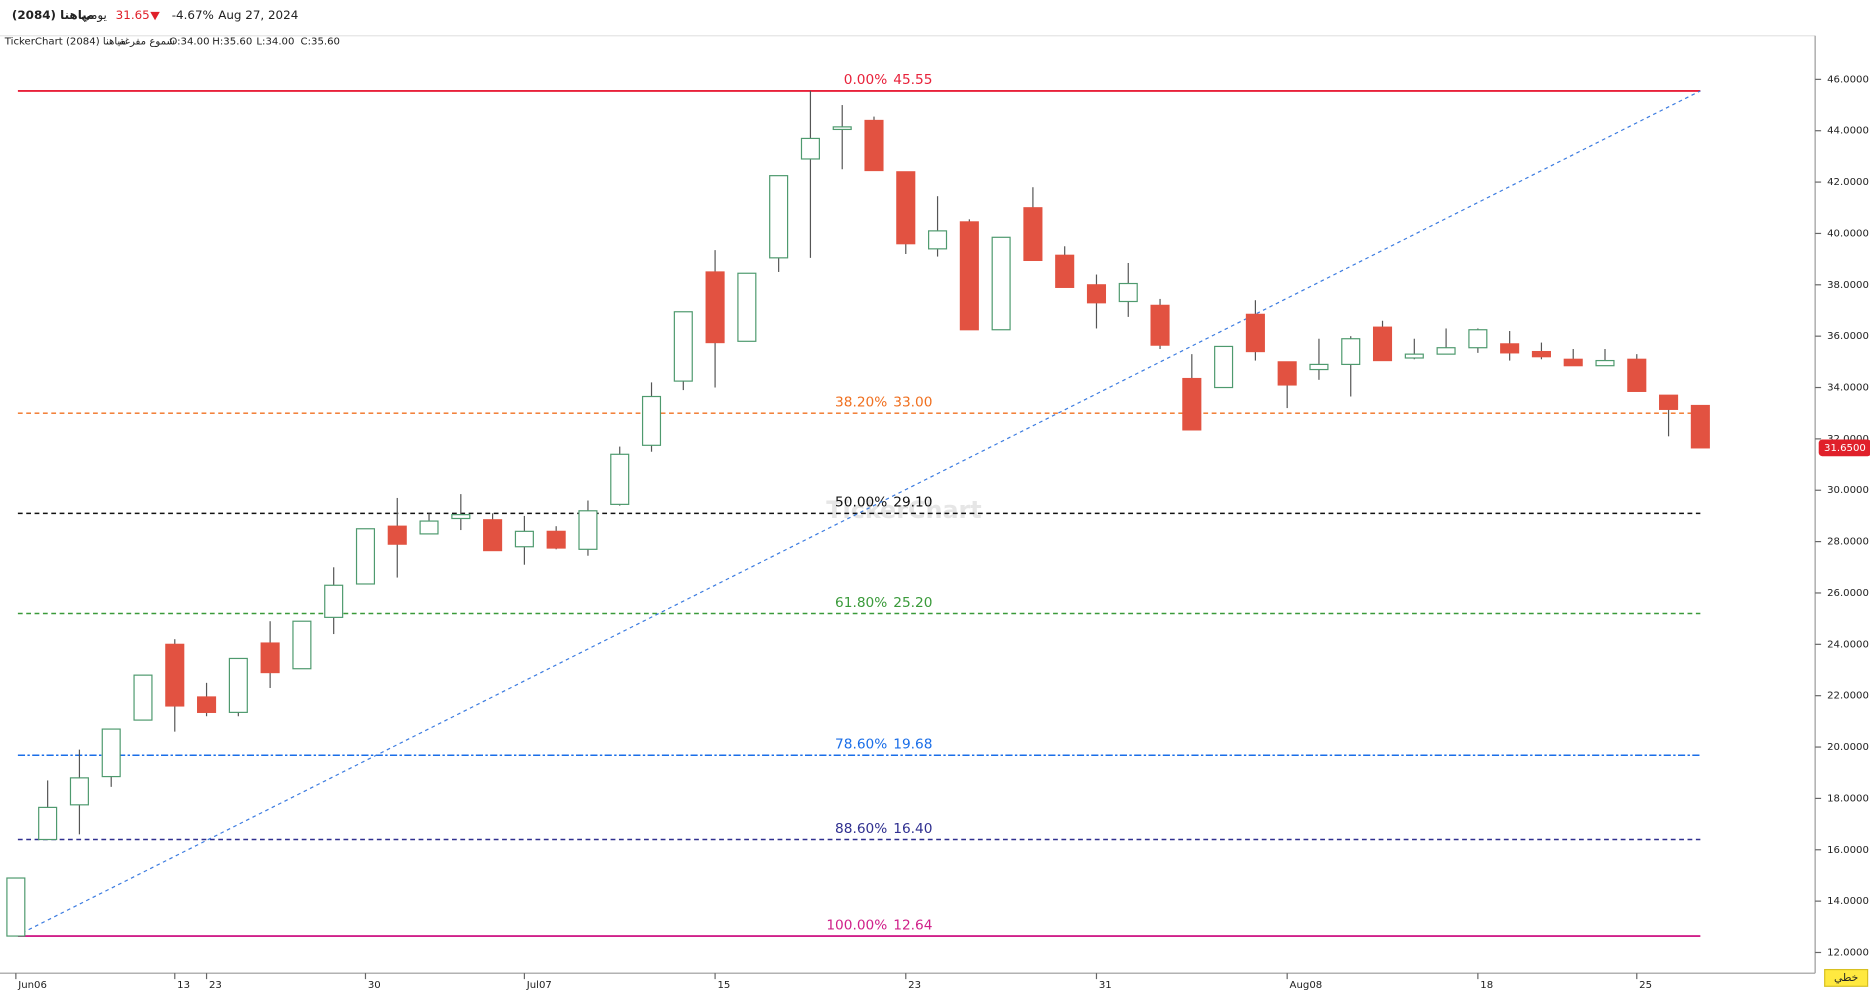  I want to click on ohlc-close: C:35.60, so click(320, 42).